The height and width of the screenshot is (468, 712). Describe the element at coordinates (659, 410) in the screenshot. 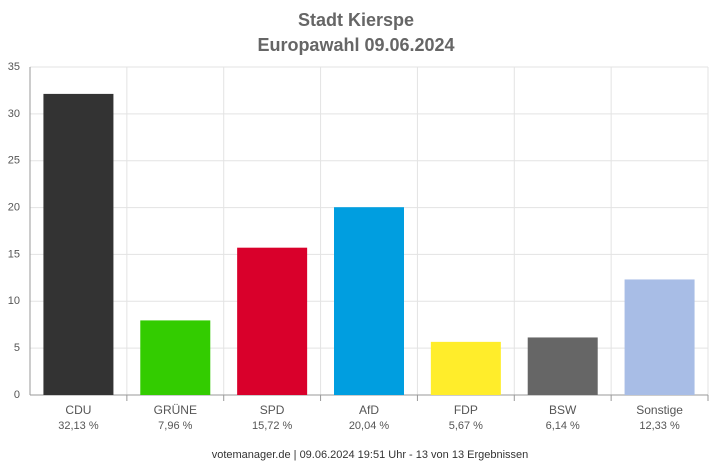

I see `x-tick-label: Sonstige` at that location.